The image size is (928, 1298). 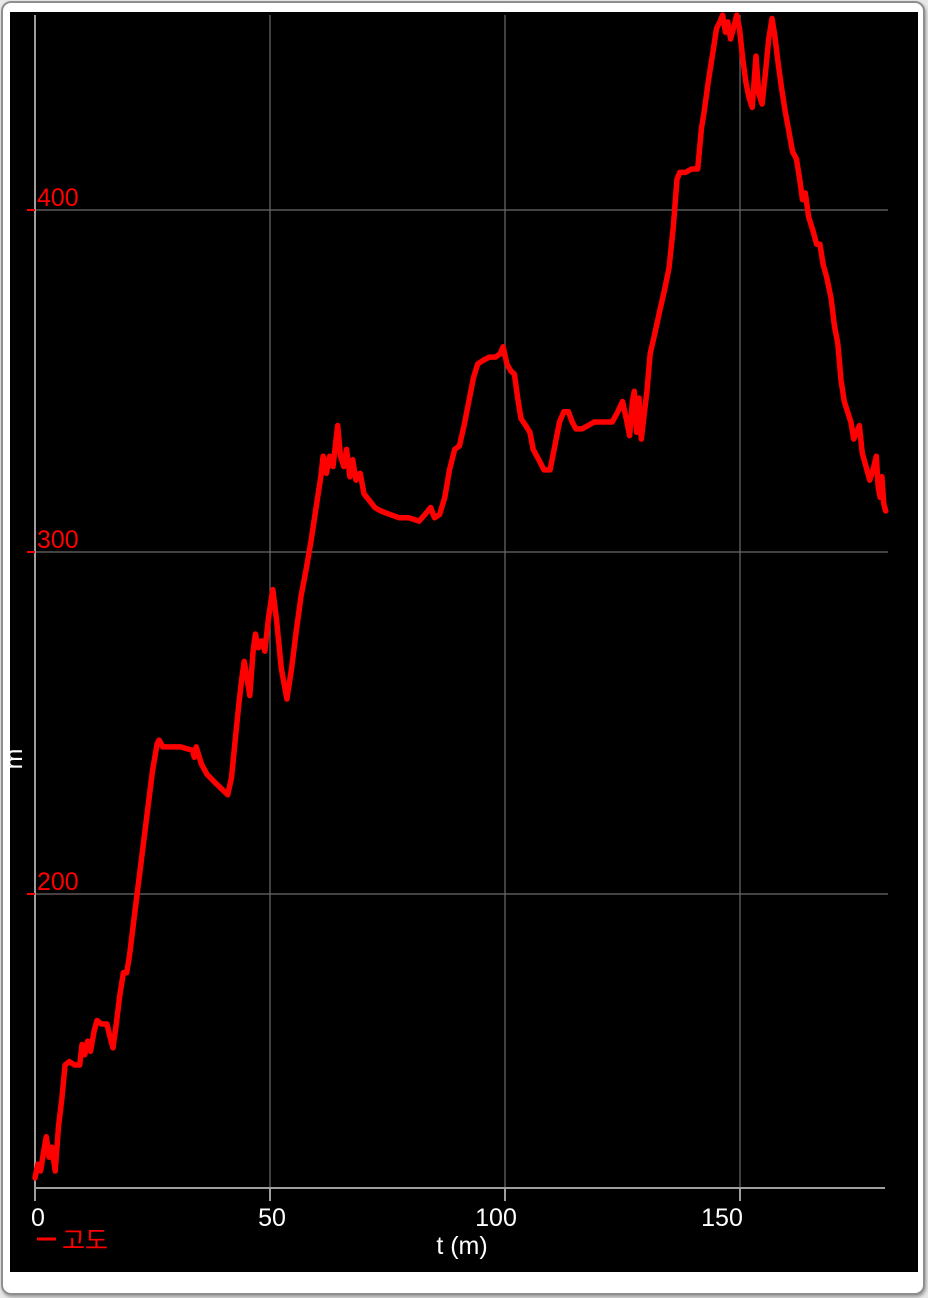 I want to click on legend: 고도, so click(x=72, y=1241).